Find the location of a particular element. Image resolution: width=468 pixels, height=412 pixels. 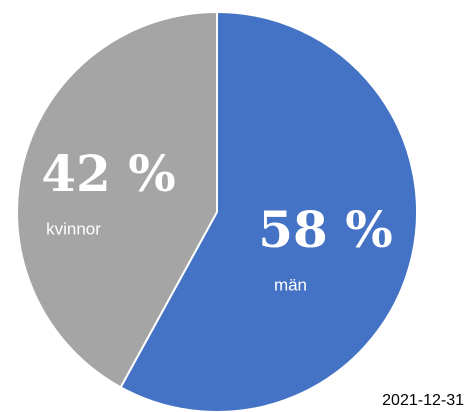

category-label: män is located at coordinates (290, 284).